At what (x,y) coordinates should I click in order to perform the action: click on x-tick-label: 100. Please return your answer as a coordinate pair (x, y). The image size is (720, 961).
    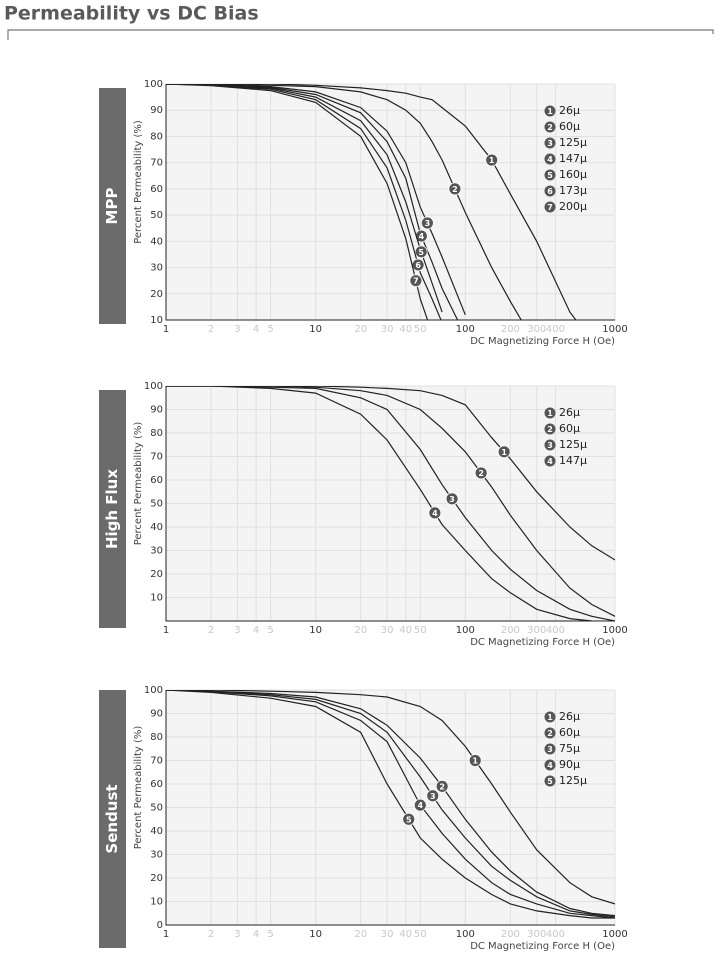
    Looking at the image, I should click on (465, 630).